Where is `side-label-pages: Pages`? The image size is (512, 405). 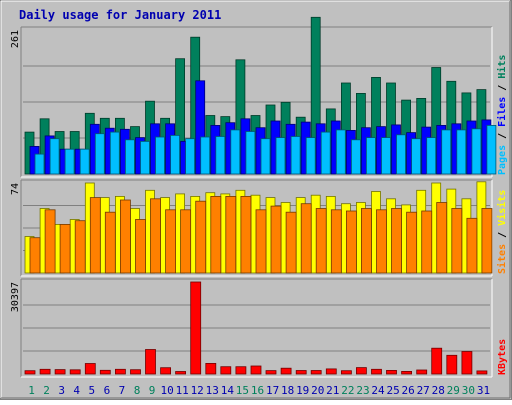
side-label-pages: Pages is located at coordinates (502, 160).